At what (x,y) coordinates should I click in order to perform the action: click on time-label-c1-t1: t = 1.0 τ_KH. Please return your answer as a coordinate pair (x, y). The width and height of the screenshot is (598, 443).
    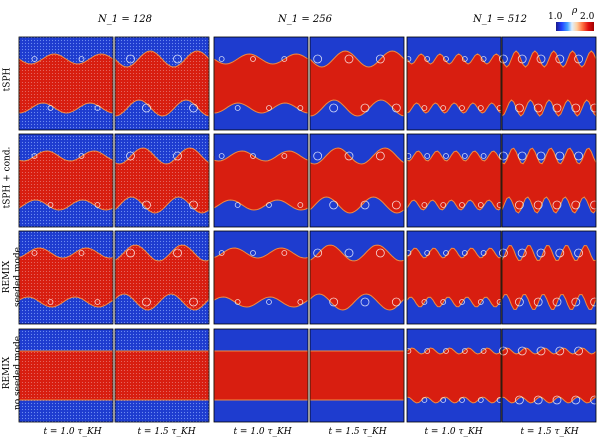
    Looking at the image, I should click on (72, 432).